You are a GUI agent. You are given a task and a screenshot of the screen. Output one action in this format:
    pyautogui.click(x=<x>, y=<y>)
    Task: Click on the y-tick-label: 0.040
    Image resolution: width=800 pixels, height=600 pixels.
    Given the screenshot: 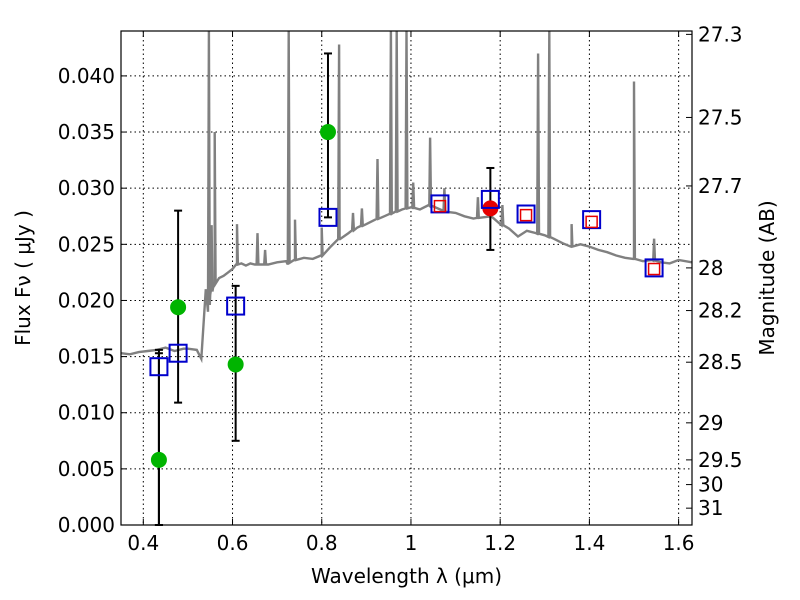 What is the action you would take?
    pyautogui.click(x=86, y=76)
    